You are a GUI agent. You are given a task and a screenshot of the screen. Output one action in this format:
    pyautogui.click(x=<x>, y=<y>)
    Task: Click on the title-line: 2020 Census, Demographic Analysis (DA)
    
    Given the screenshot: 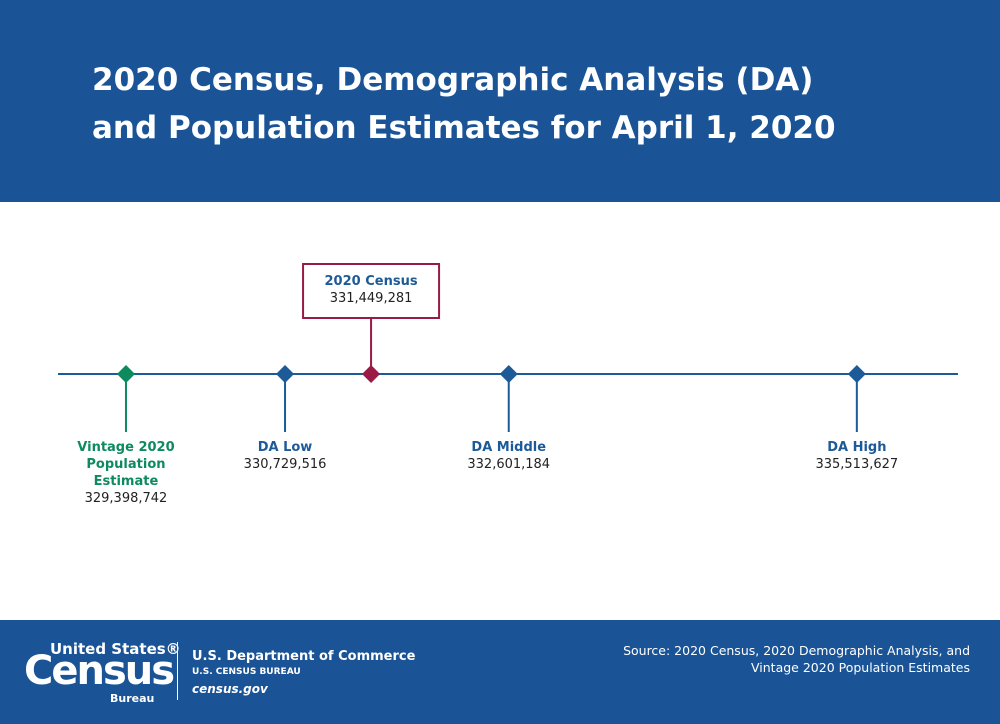 What is the action you would take?
    pyautogui.click(x=453, y=80)
    